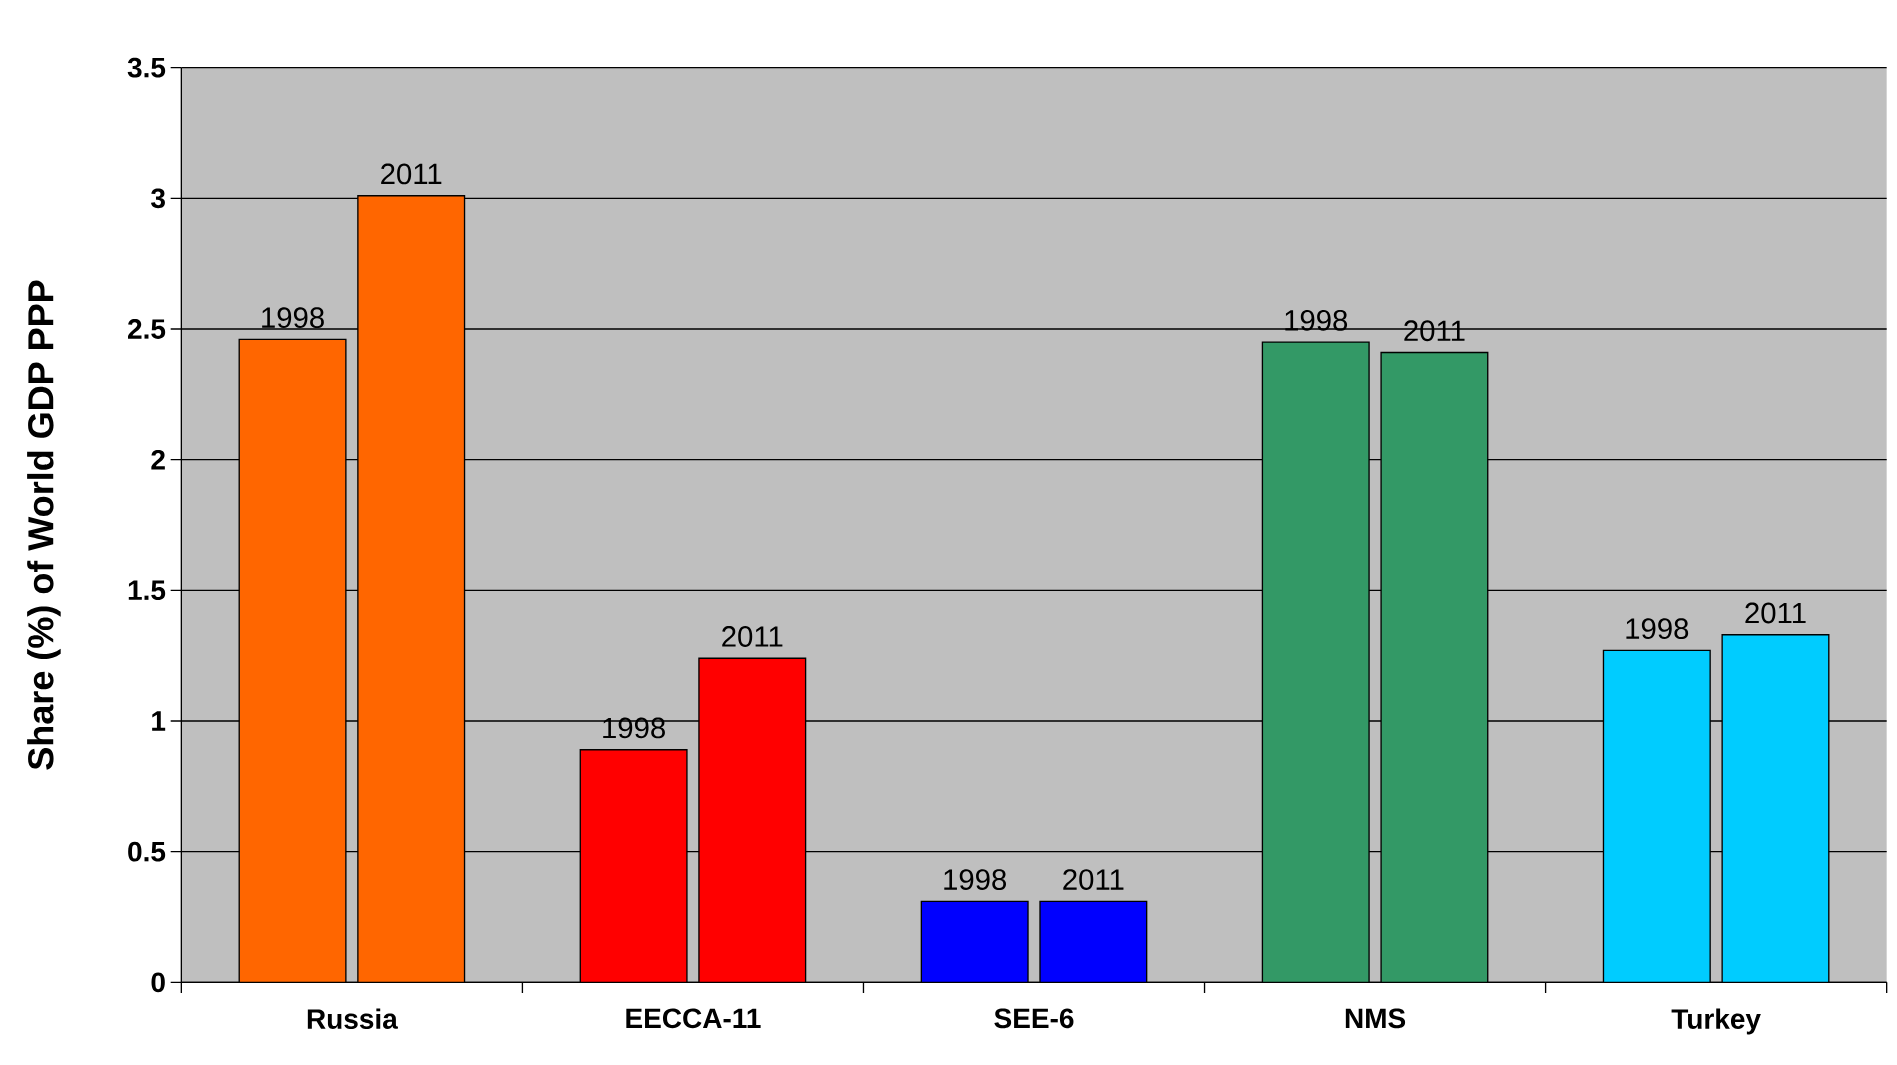 The height and width of the screenshot is (1065, 1897). I want to click on x-tick-label: NMS, so click(1375, 1018).